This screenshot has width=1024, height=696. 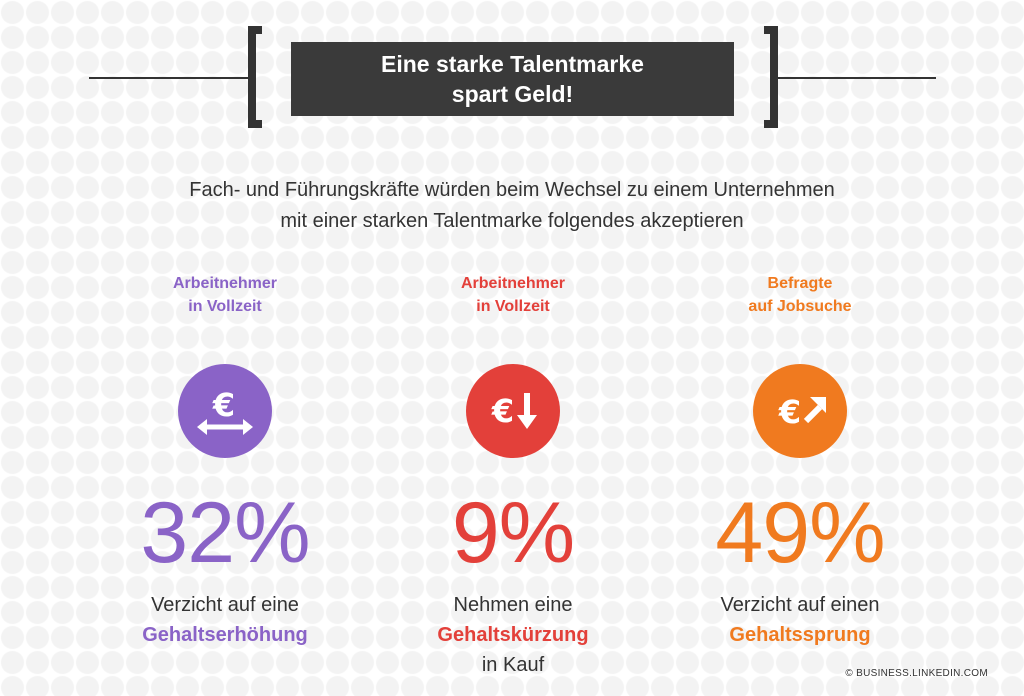 I want to click on stat-desc-line-1: Nehmen eine, so click(x=513, y=605).